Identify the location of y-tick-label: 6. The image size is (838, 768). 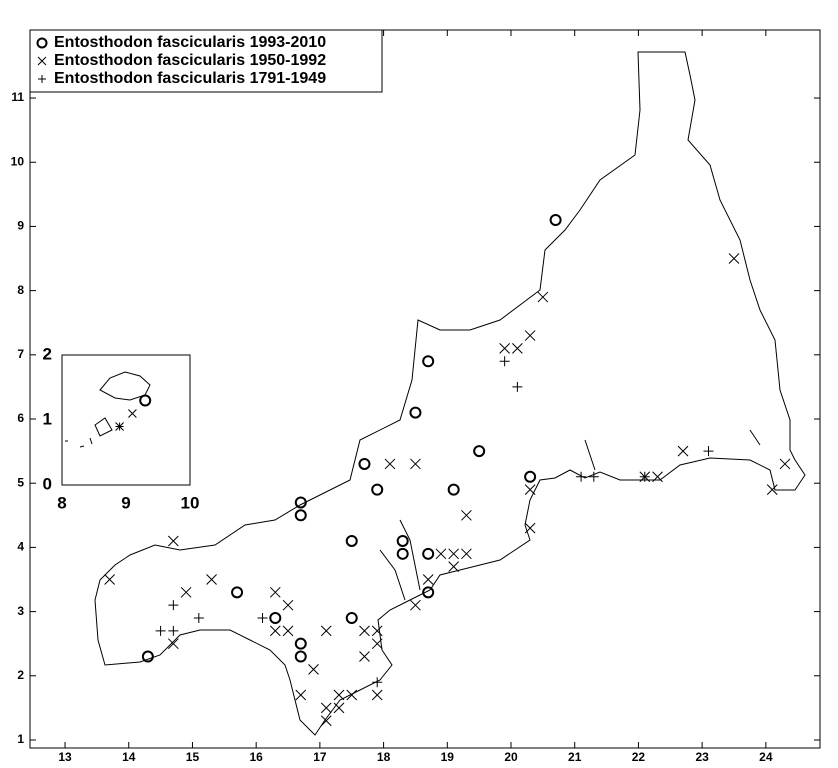
(20, 418).